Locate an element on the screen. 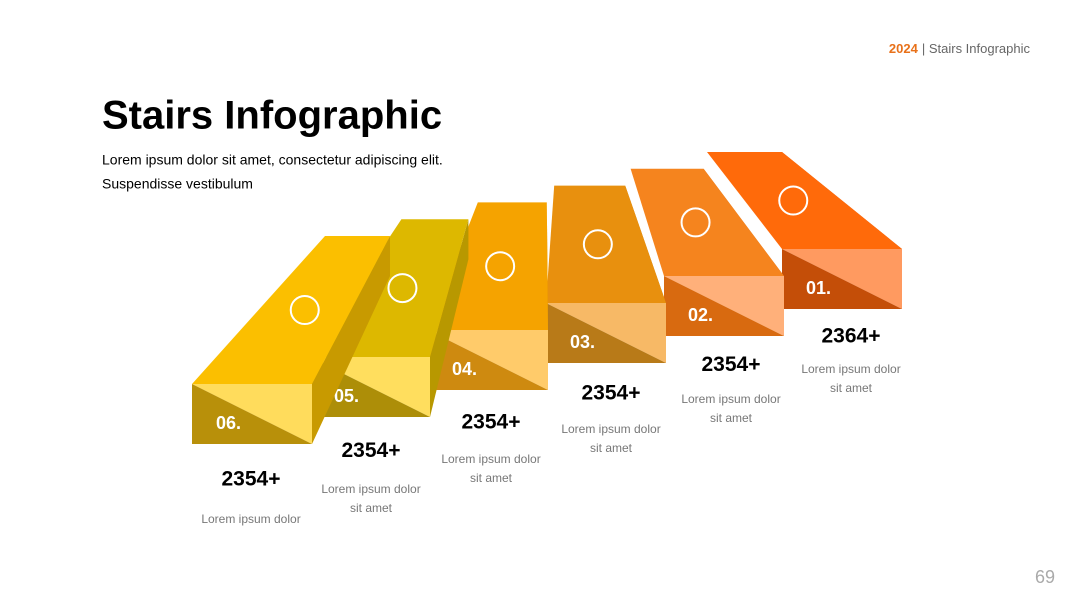  step: 01. is located at coordinates (804, 230).